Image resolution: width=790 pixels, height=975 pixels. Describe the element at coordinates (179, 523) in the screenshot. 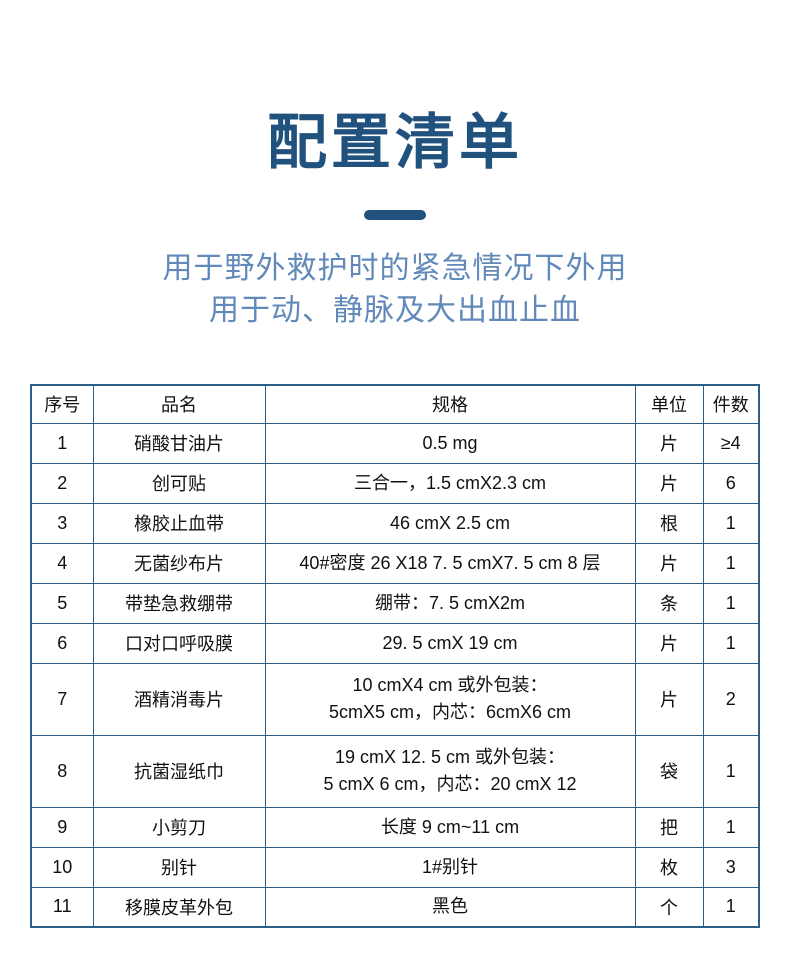

I see `row-name: 橡胶止血带` at that location.